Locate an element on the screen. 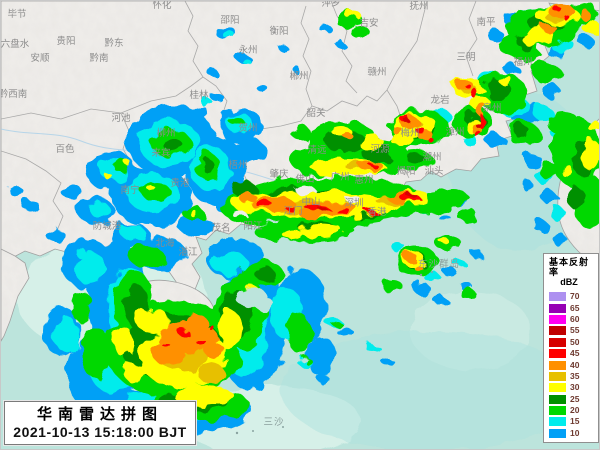  legend-value: 60 is located at coordinates (575, 318).